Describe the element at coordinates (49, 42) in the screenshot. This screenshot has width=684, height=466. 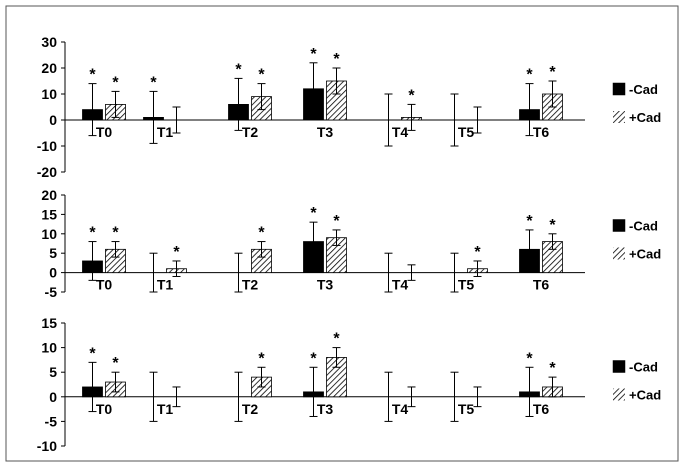
I see `y-tick-label: 30` at that location.